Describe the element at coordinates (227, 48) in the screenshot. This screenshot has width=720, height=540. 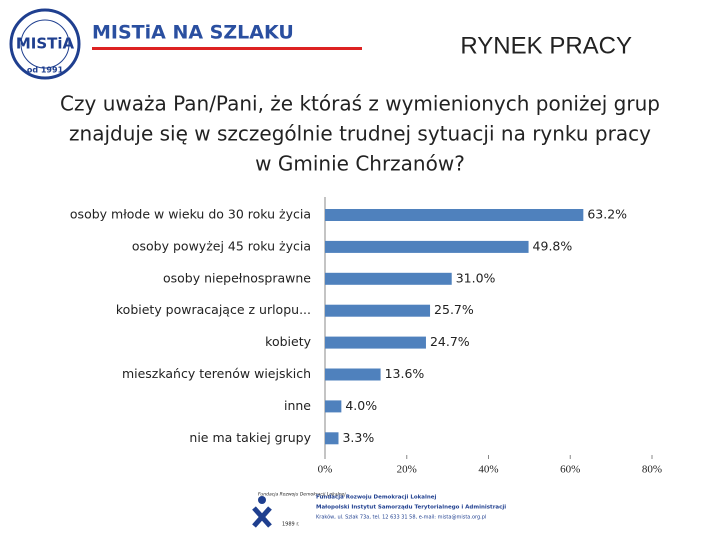
I see `brand-rule` at that location.